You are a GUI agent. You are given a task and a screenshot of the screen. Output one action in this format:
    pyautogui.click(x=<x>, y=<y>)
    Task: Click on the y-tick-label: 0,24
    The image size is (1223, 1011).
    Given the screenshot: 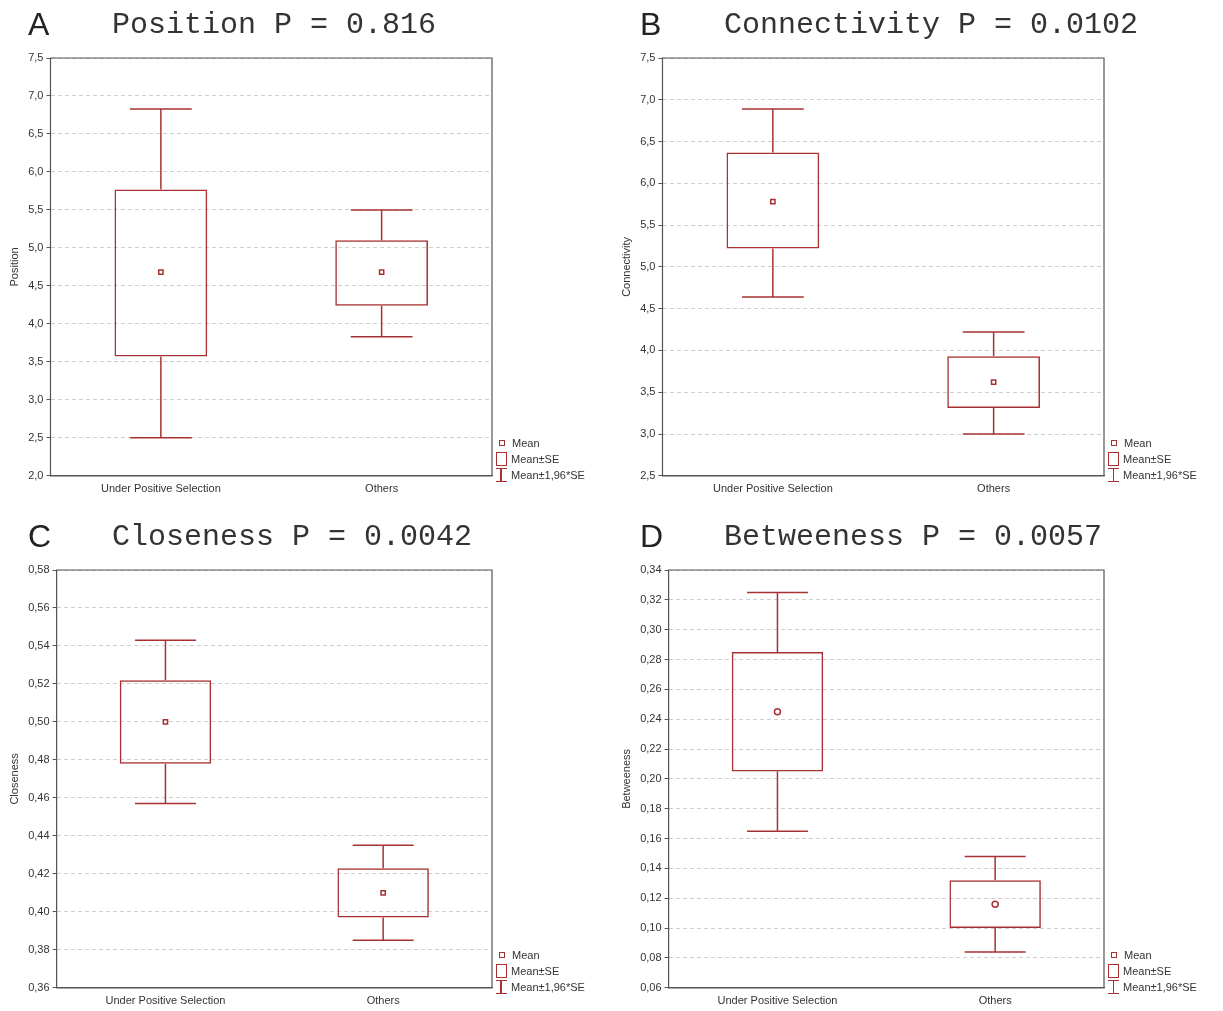 What is the action you would take?
    pyautogui.click(x=651, y=718)
    